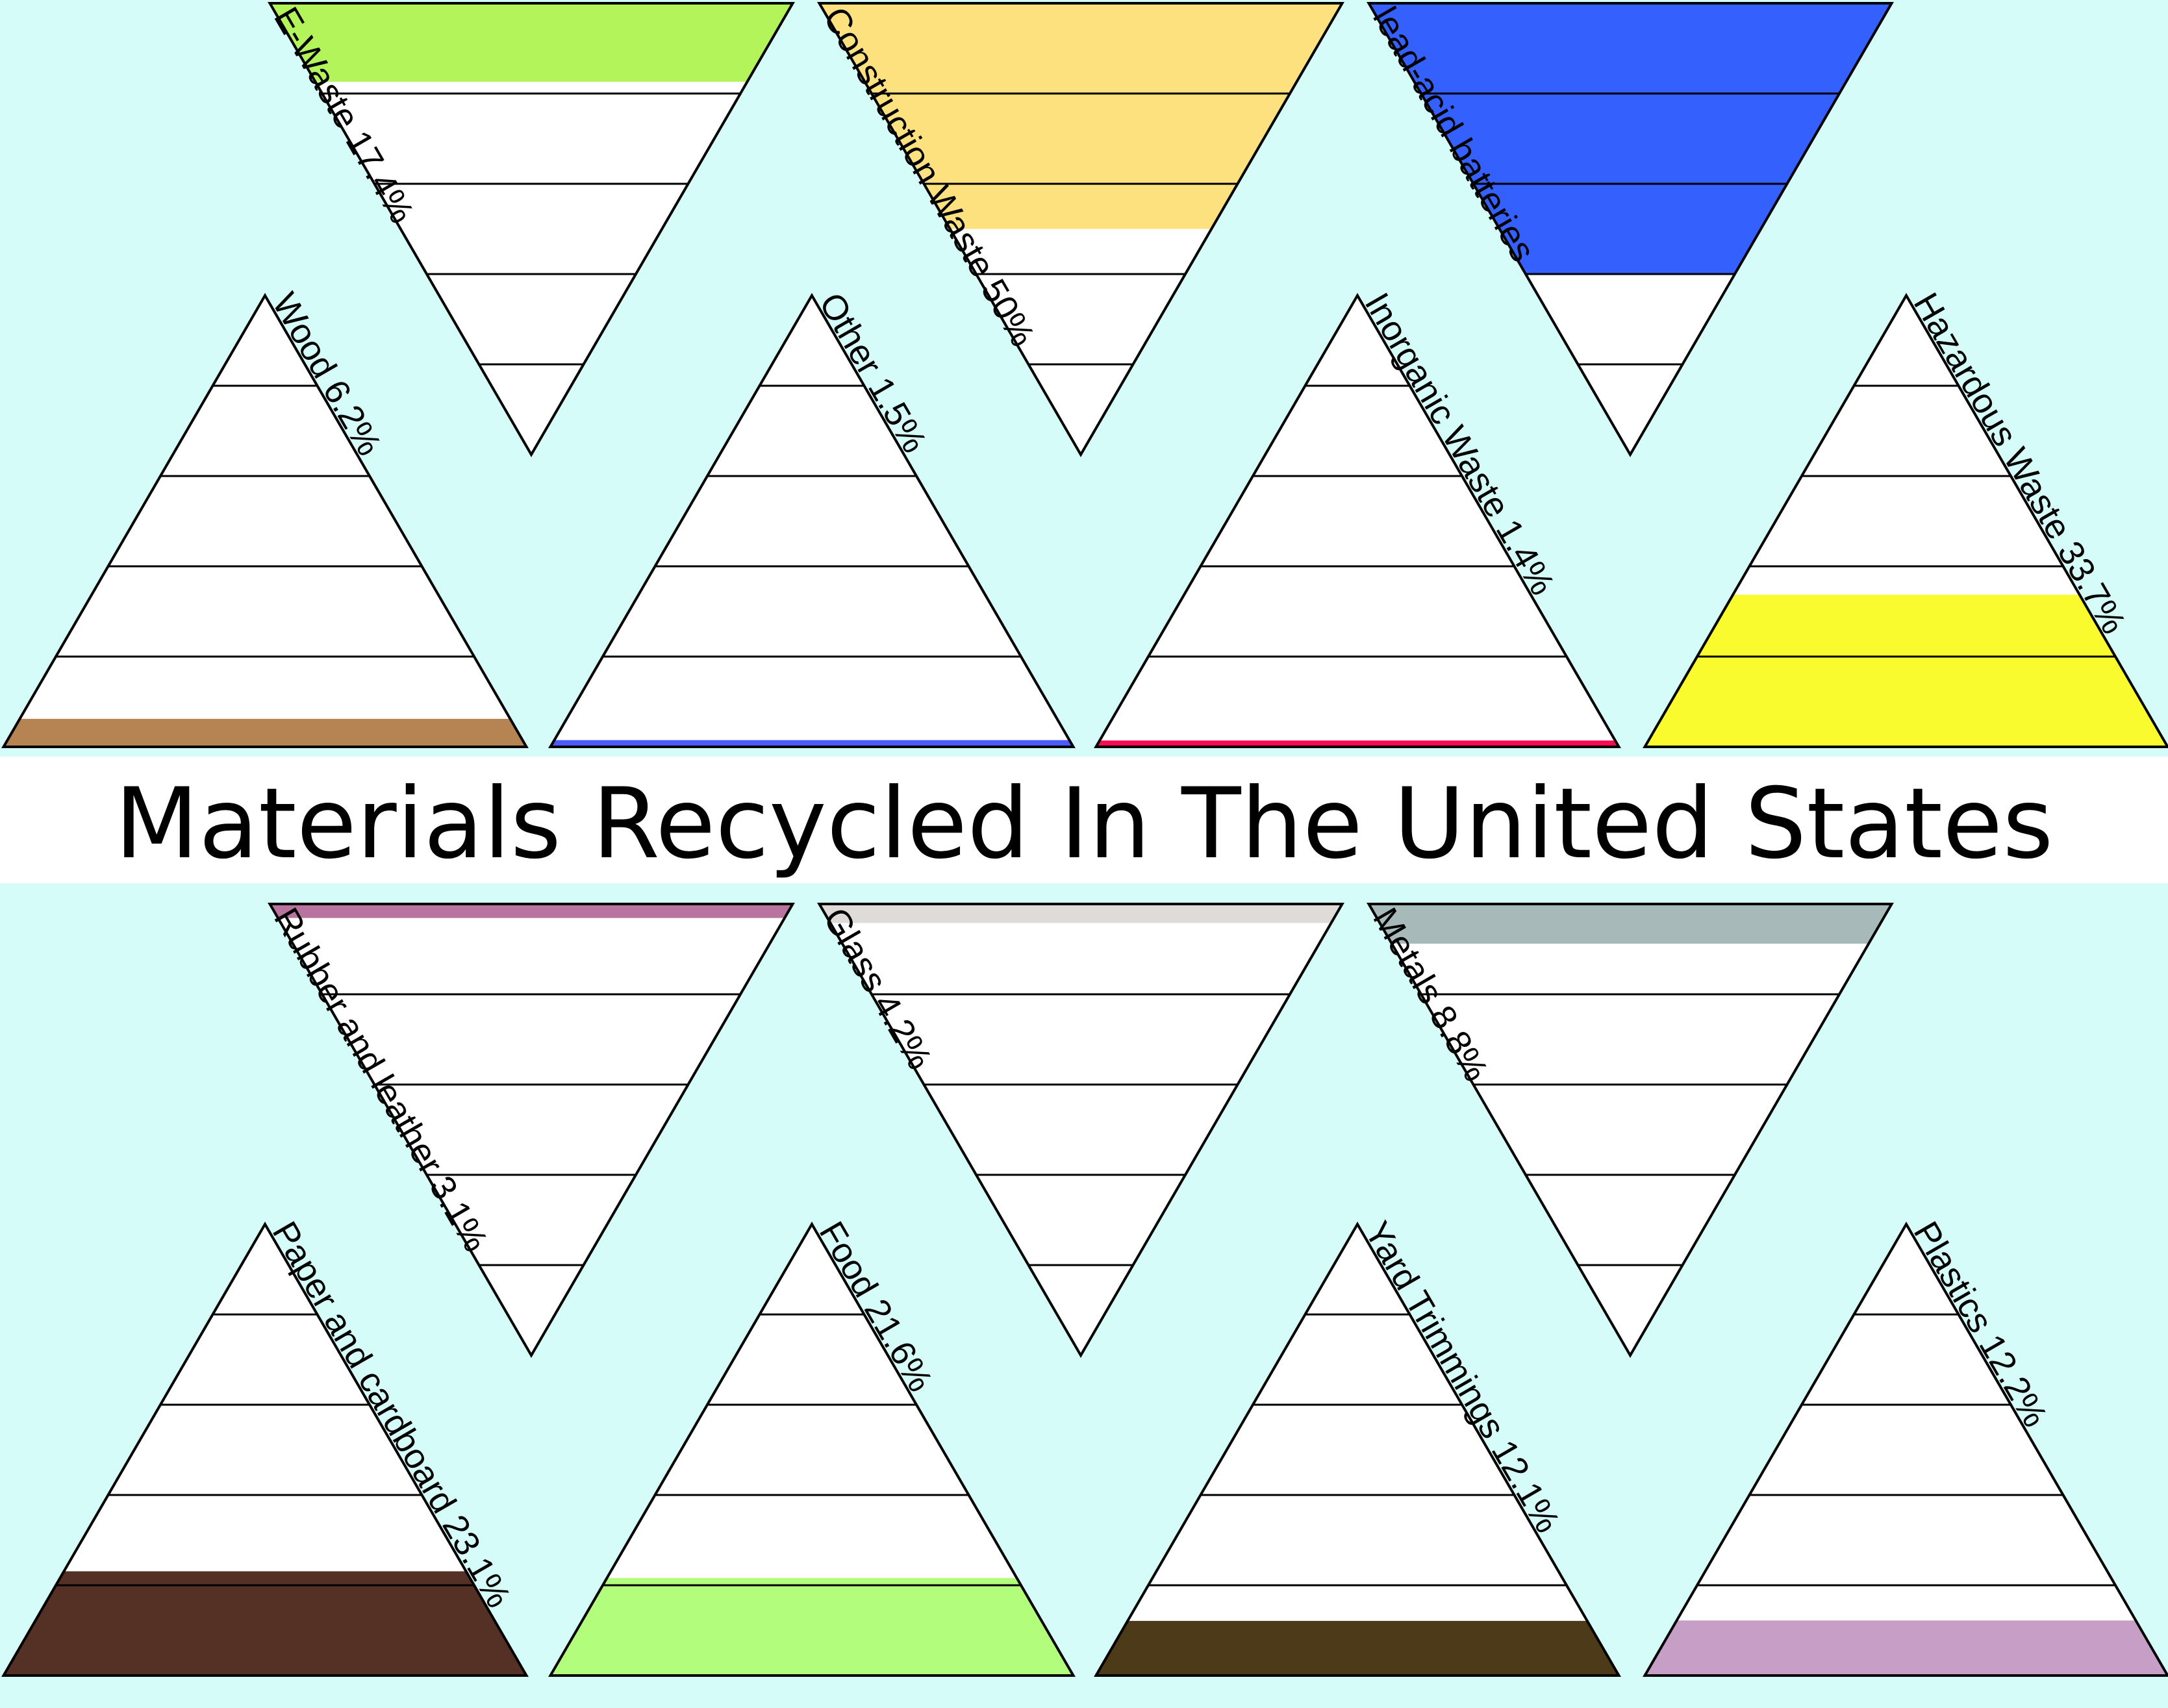 The image size is (2168, 1708). I want to click on triangle-12: Food 21.6%, so click(812, 1446).